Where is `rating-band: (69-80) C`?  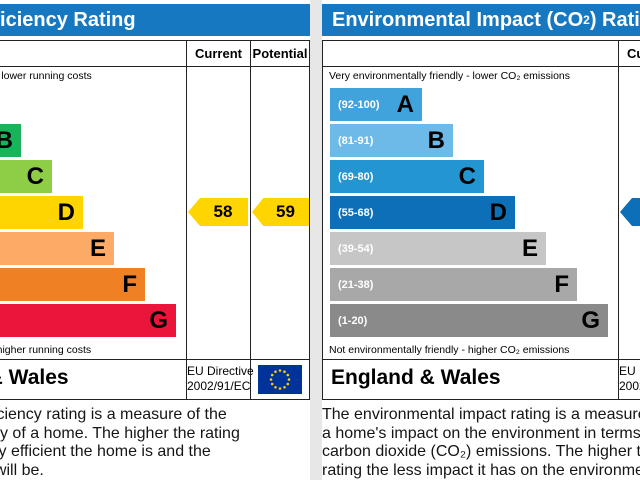
rating-band: (69-80) C is located at coordinates (407, 176).